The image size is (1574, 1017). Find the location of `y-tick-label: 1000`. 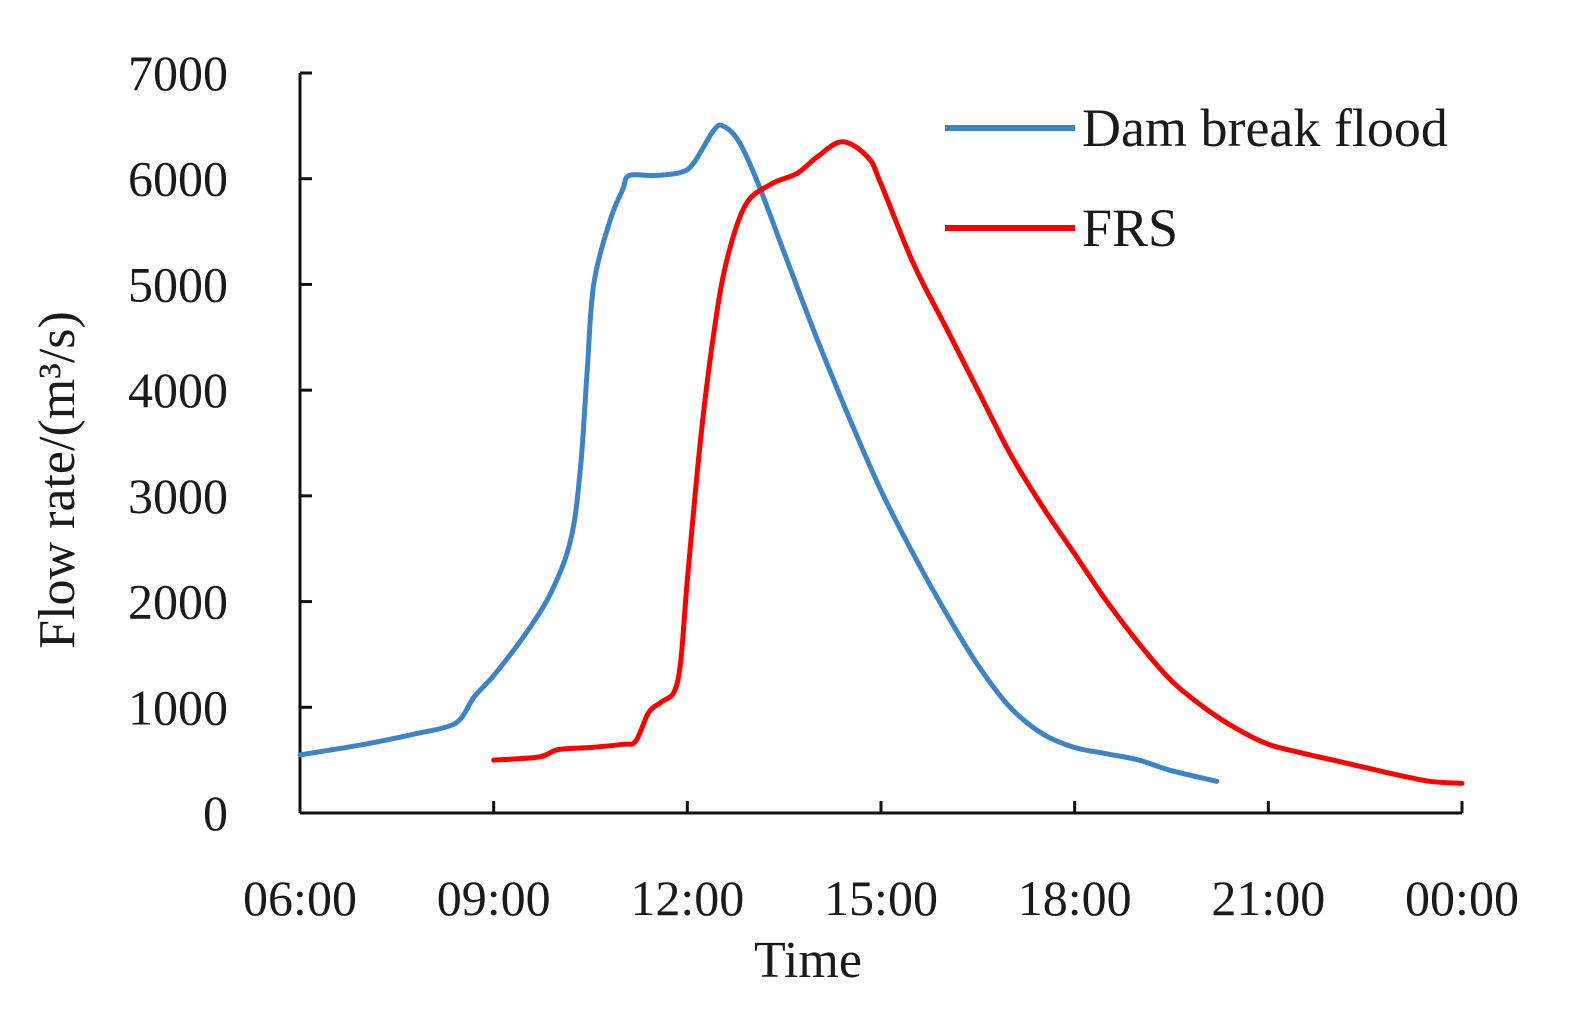

y-tick-label: 1000 is located at coordinates (178, 707).